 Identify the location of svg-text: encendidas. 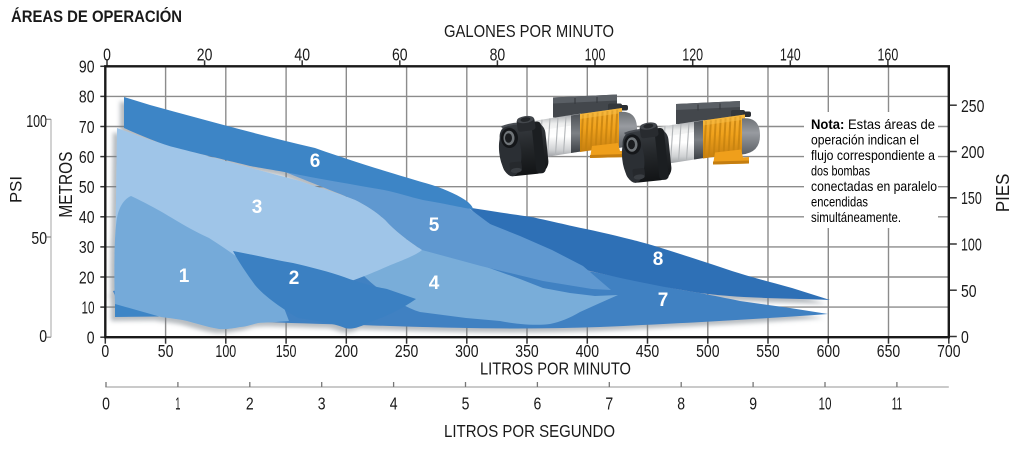
(839, 202).